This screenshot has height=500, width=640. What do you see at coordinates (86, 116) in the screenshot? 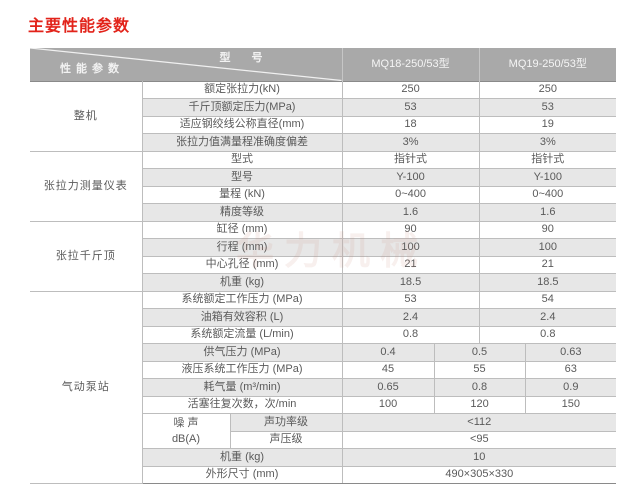
I see `group-label-machine: 整机` at bounding box center [86, 116].